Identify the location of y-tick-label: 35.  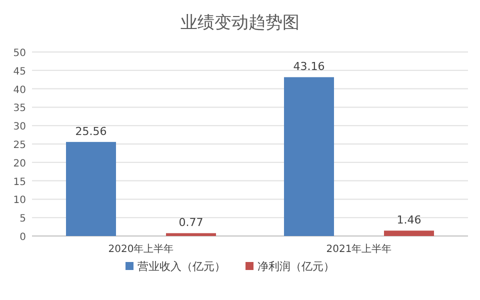
(19, 108).